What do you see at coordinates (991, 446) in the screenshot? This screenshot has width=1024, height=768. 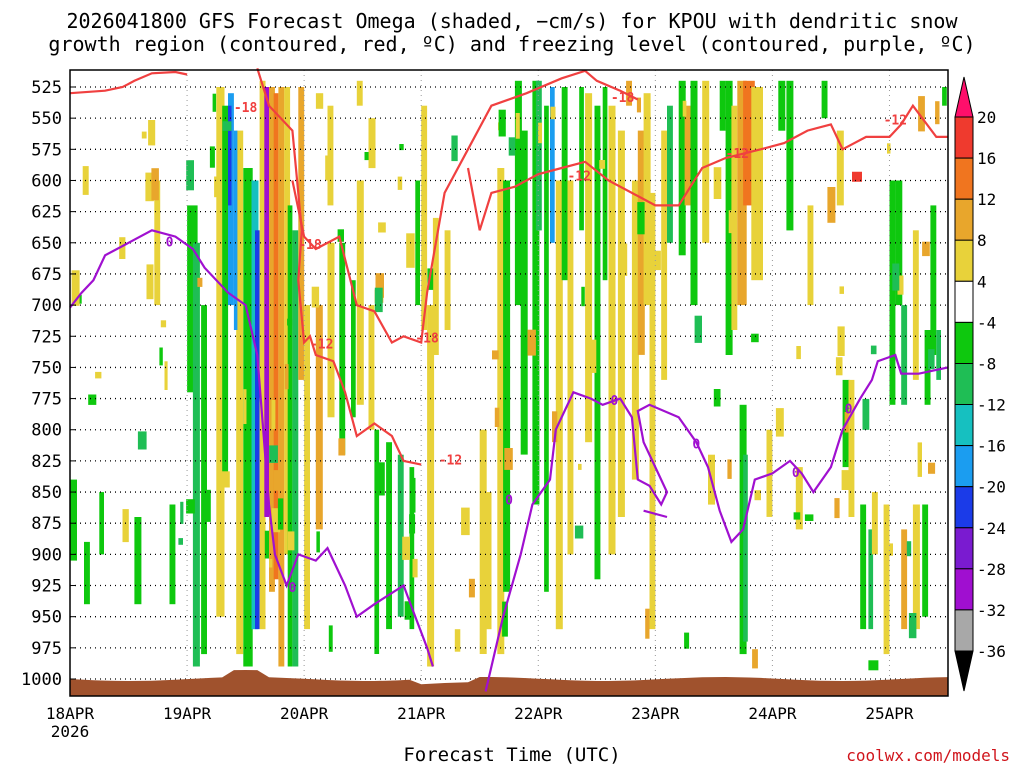 I see `colorbar-tick-label: -16` at bounding box center [991, 446].